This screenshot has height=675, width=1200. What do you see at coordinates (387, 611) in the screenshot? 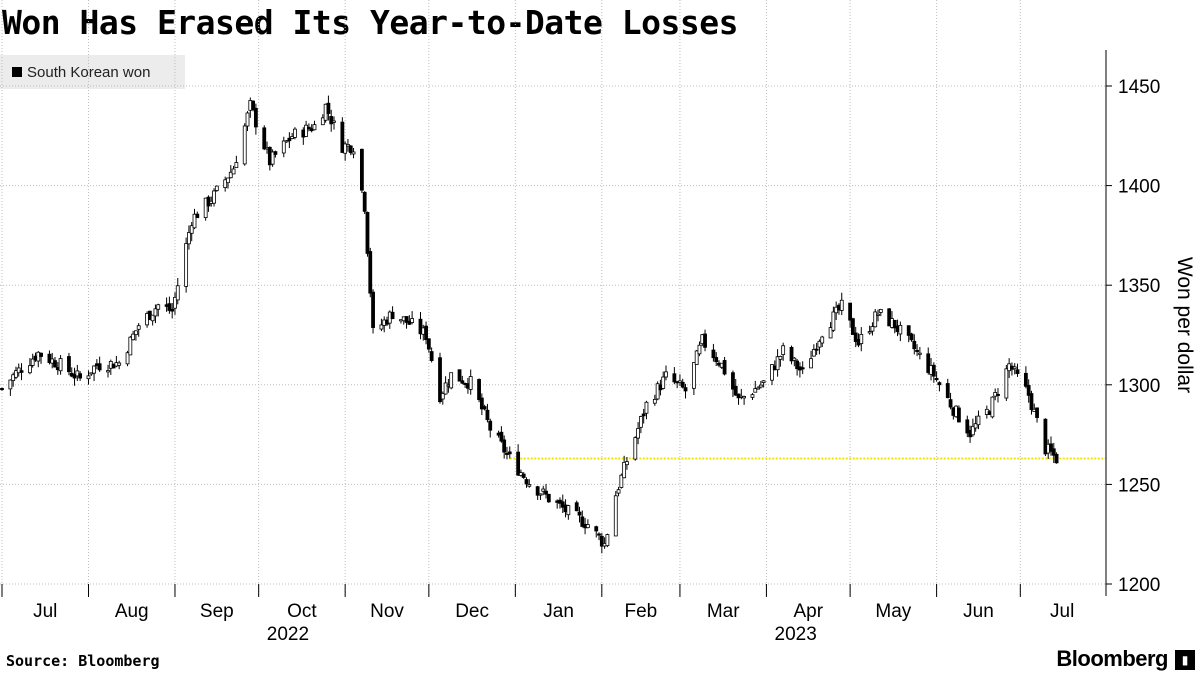
I see `x-tick-label: Nov` at bounding box center [387, 611].